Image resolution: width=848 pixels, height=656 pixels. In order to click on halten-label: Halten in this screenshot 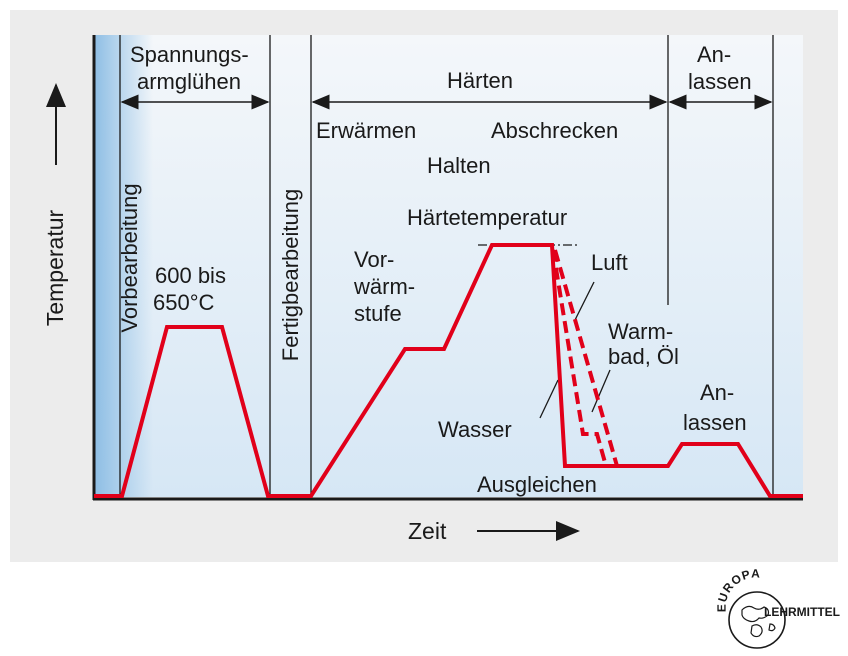, I will do `click(459, 165)`.